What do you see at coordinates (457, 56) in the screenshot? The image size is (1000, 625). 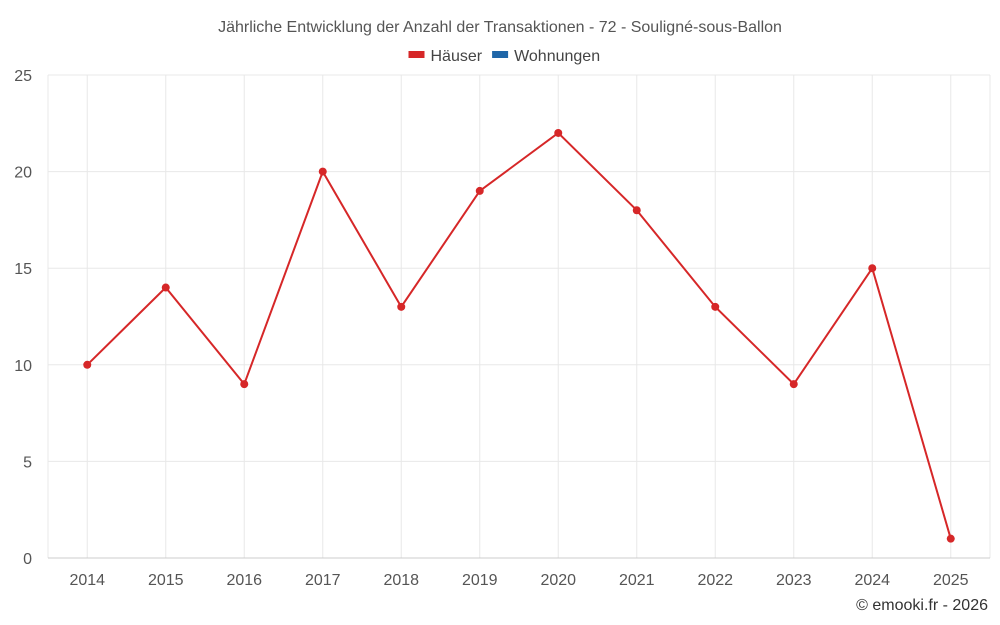 I see `legend-label: Häuser` at bounding box center [457, 56].